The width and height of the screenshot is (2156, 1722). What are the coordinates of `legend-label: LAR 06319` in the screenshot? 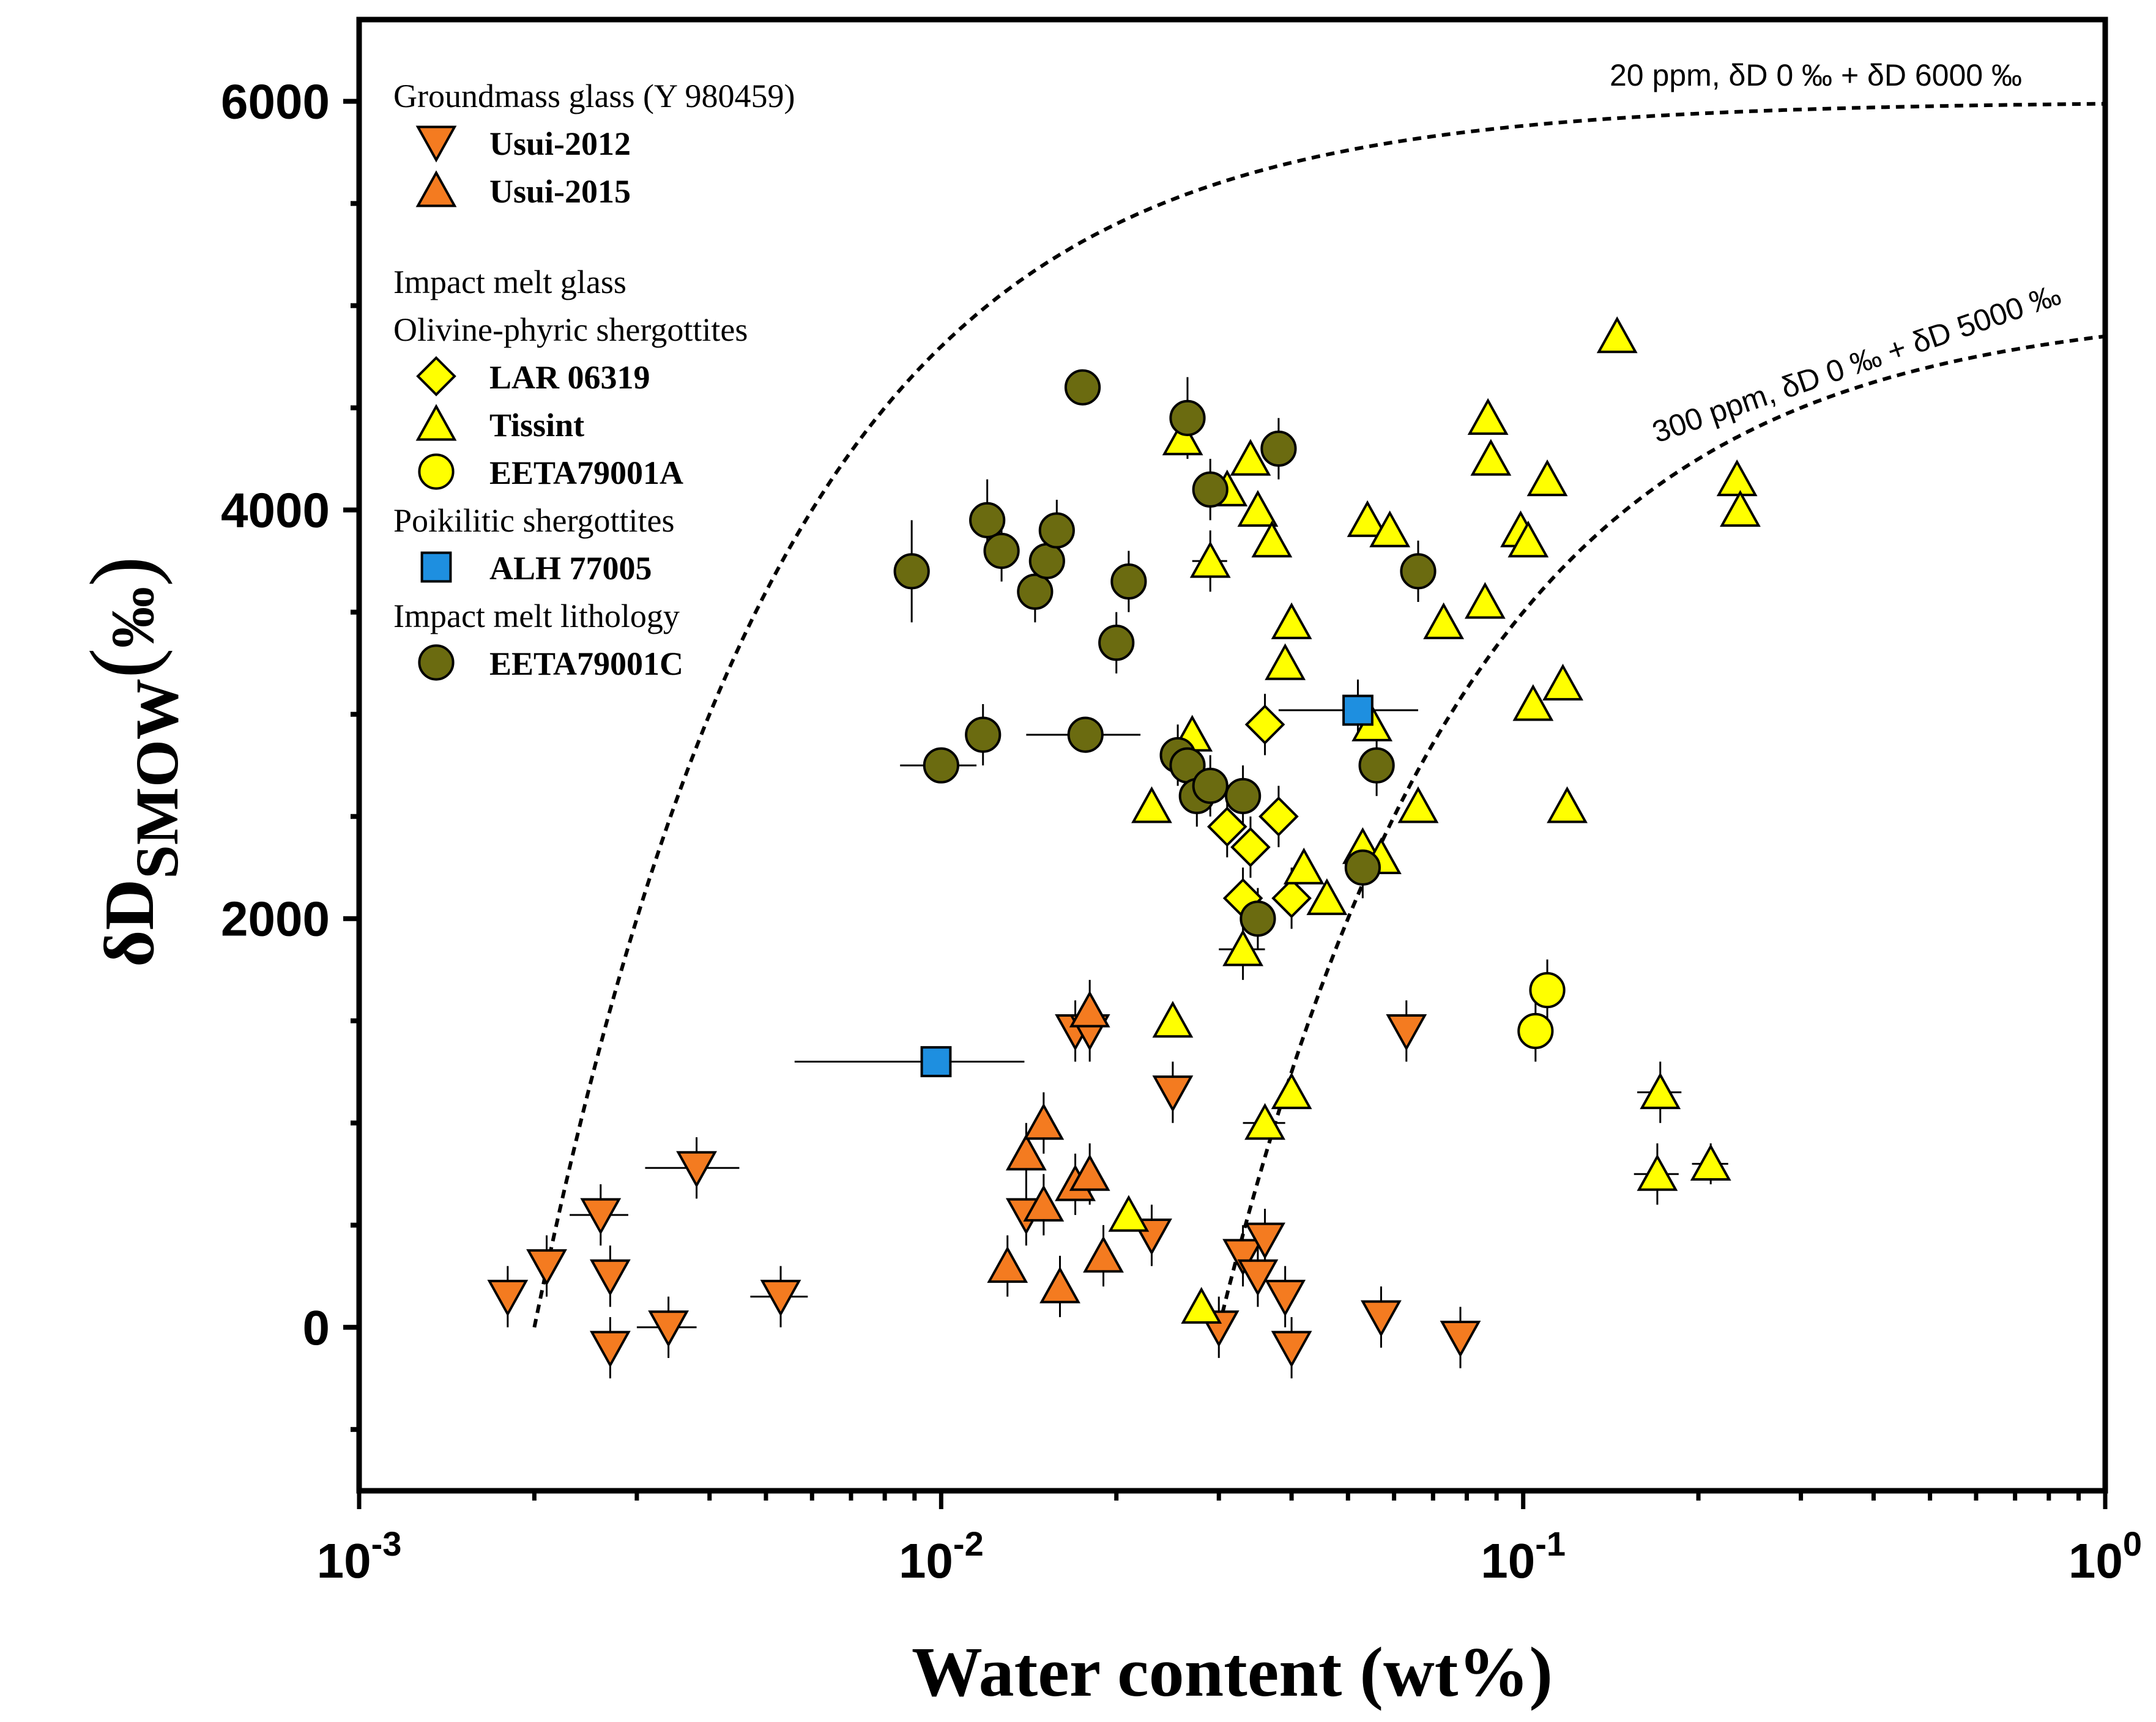 It's located at (569, 377).